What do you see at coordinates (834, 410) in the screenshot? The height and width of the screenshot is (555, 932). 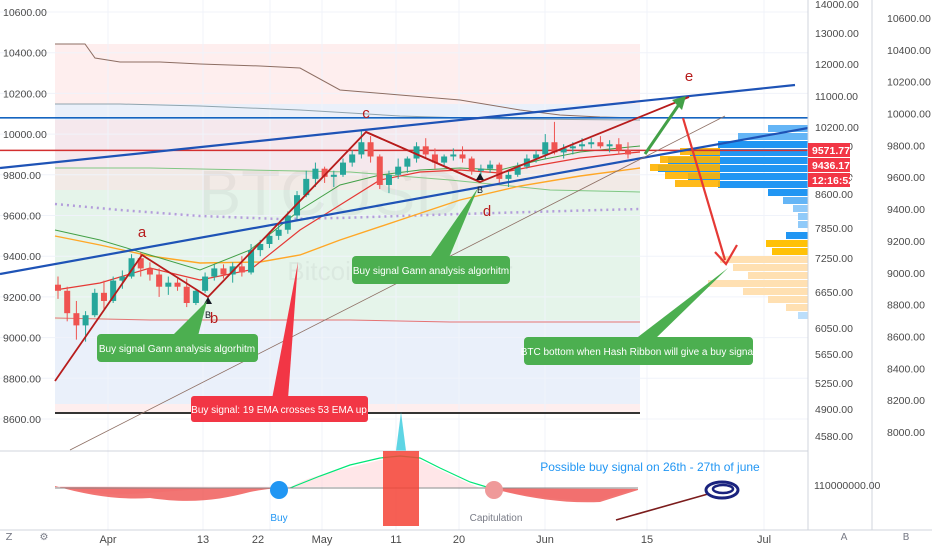 I see `mid-axis-tick-14: 4900.00` at bounding box center [834, 410].